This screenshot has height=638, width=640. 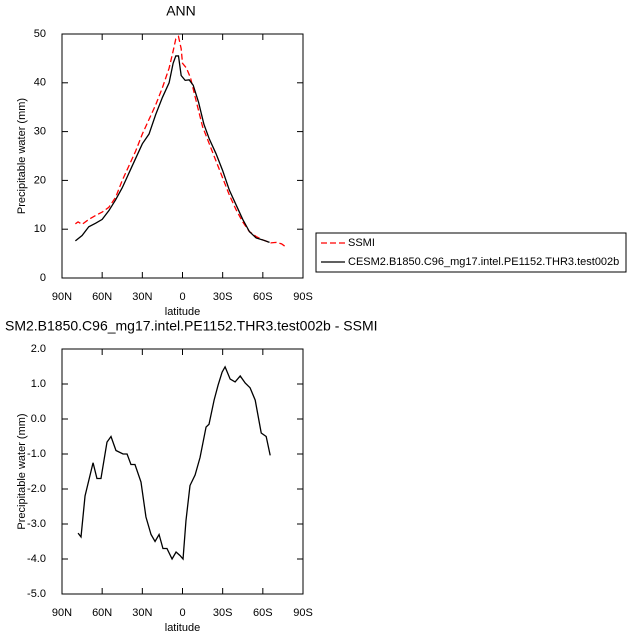 I want to click on y-tick-label: 1.0, so click(x=38, y=384).